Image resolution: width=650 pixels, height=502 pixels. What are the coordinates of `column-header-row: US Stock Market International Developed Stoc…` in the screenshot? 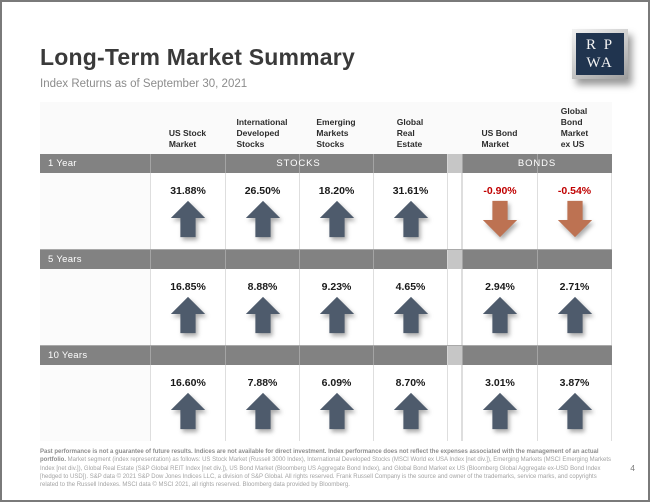 It's located at (326, 128).